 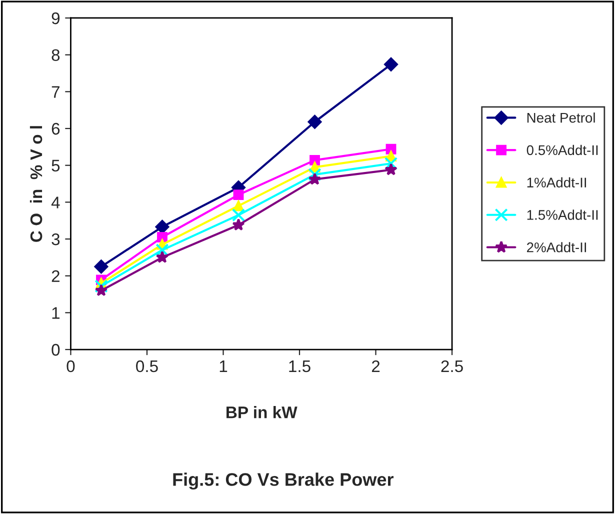 What do you see at coordinates (56, 18) in the screenshot?
I see `y-tick-label: 9` at bounding box center [56, 18].